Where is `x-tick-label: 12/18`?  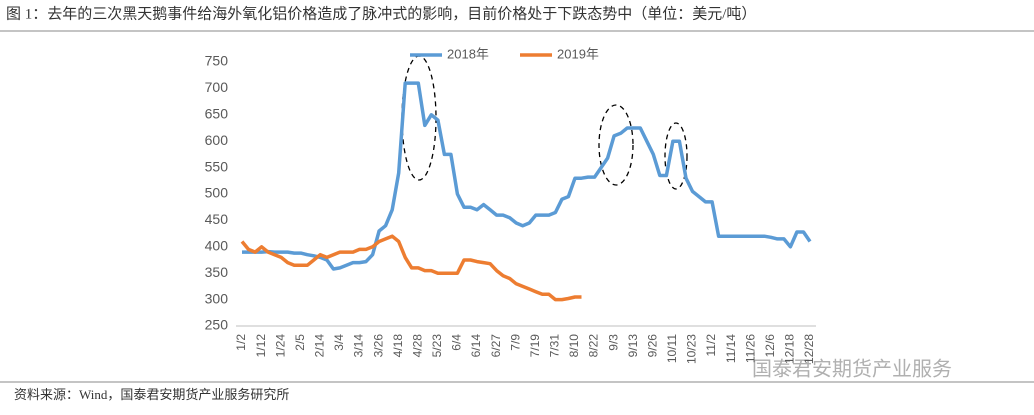 x-tick-label: 12/18 is located at coordinates (790, 349).